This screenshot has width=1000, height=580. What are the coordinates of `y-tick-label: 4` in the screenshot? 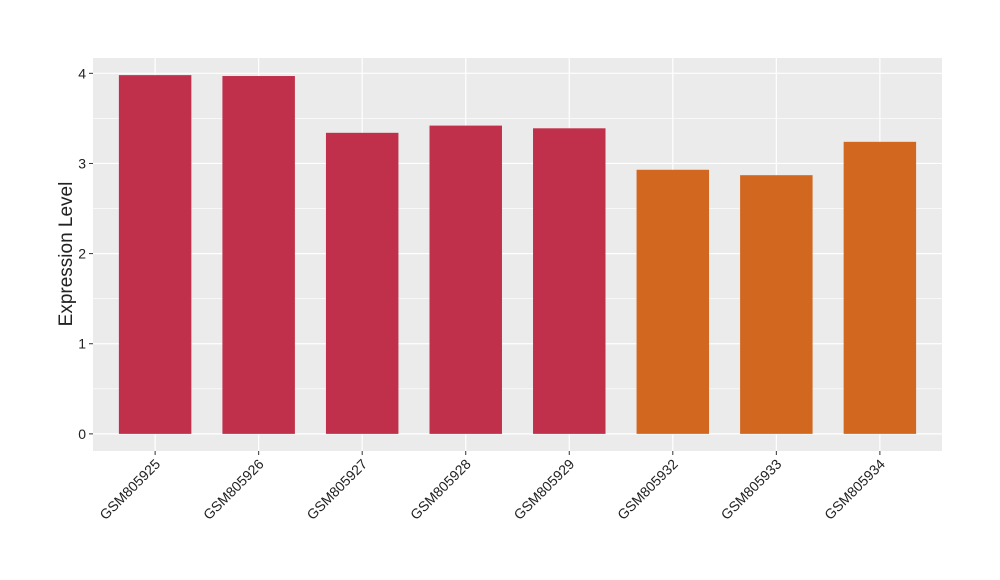 It's located at (82, 73).